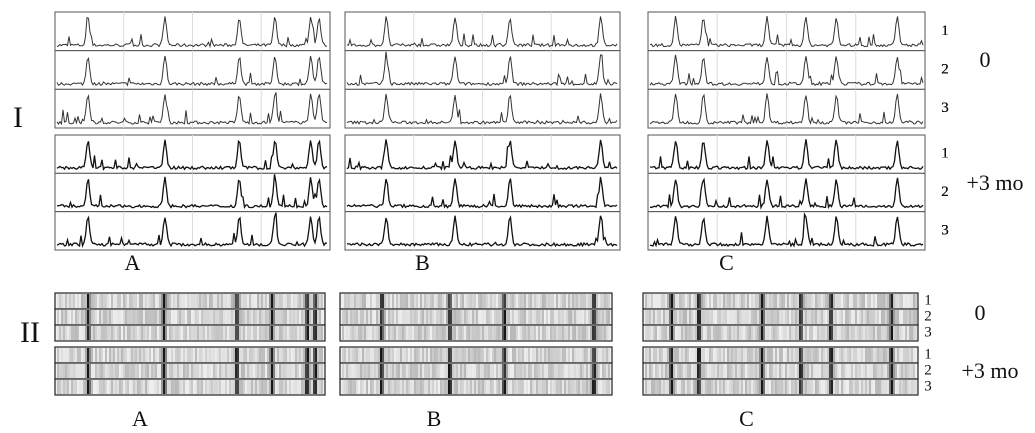 The image size is (1035, 433). I want to click on replicate-label: 2, so click(945, 69).